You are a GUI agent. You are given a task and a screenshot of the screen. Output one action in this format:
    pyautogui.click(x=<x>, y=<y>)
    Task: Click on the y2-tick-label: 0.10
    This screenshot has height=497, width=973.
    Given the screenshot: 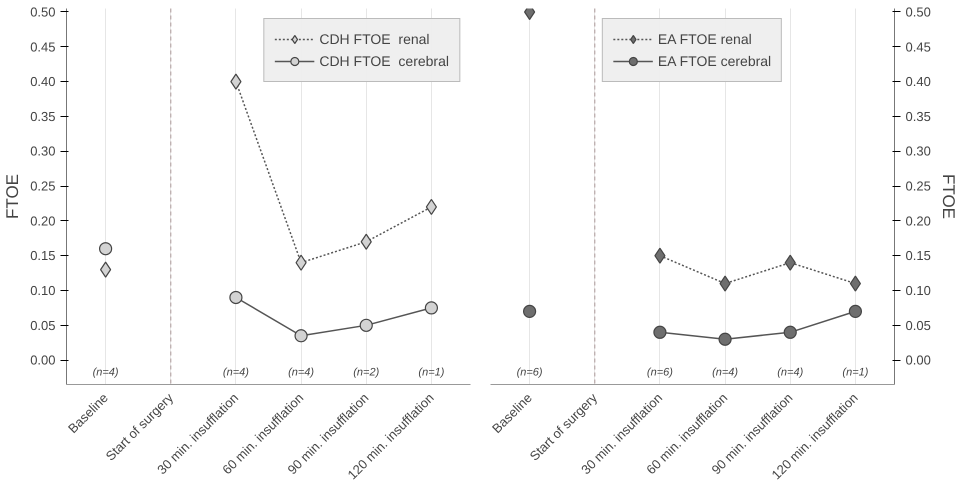 What is the action you would take?
    pyautogui.click(x=918, y=290)
    